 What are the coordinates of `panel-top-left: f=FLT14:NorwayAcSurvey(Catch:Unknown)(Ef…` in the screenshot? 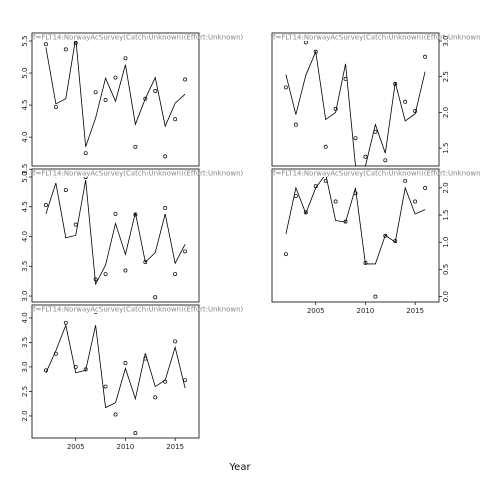 It's located at (132, 103).